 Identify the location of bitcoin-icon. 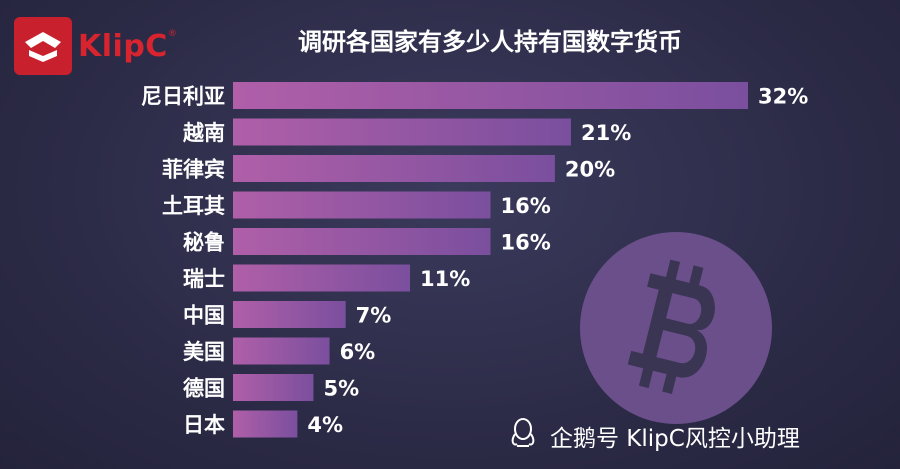
(676, 328).